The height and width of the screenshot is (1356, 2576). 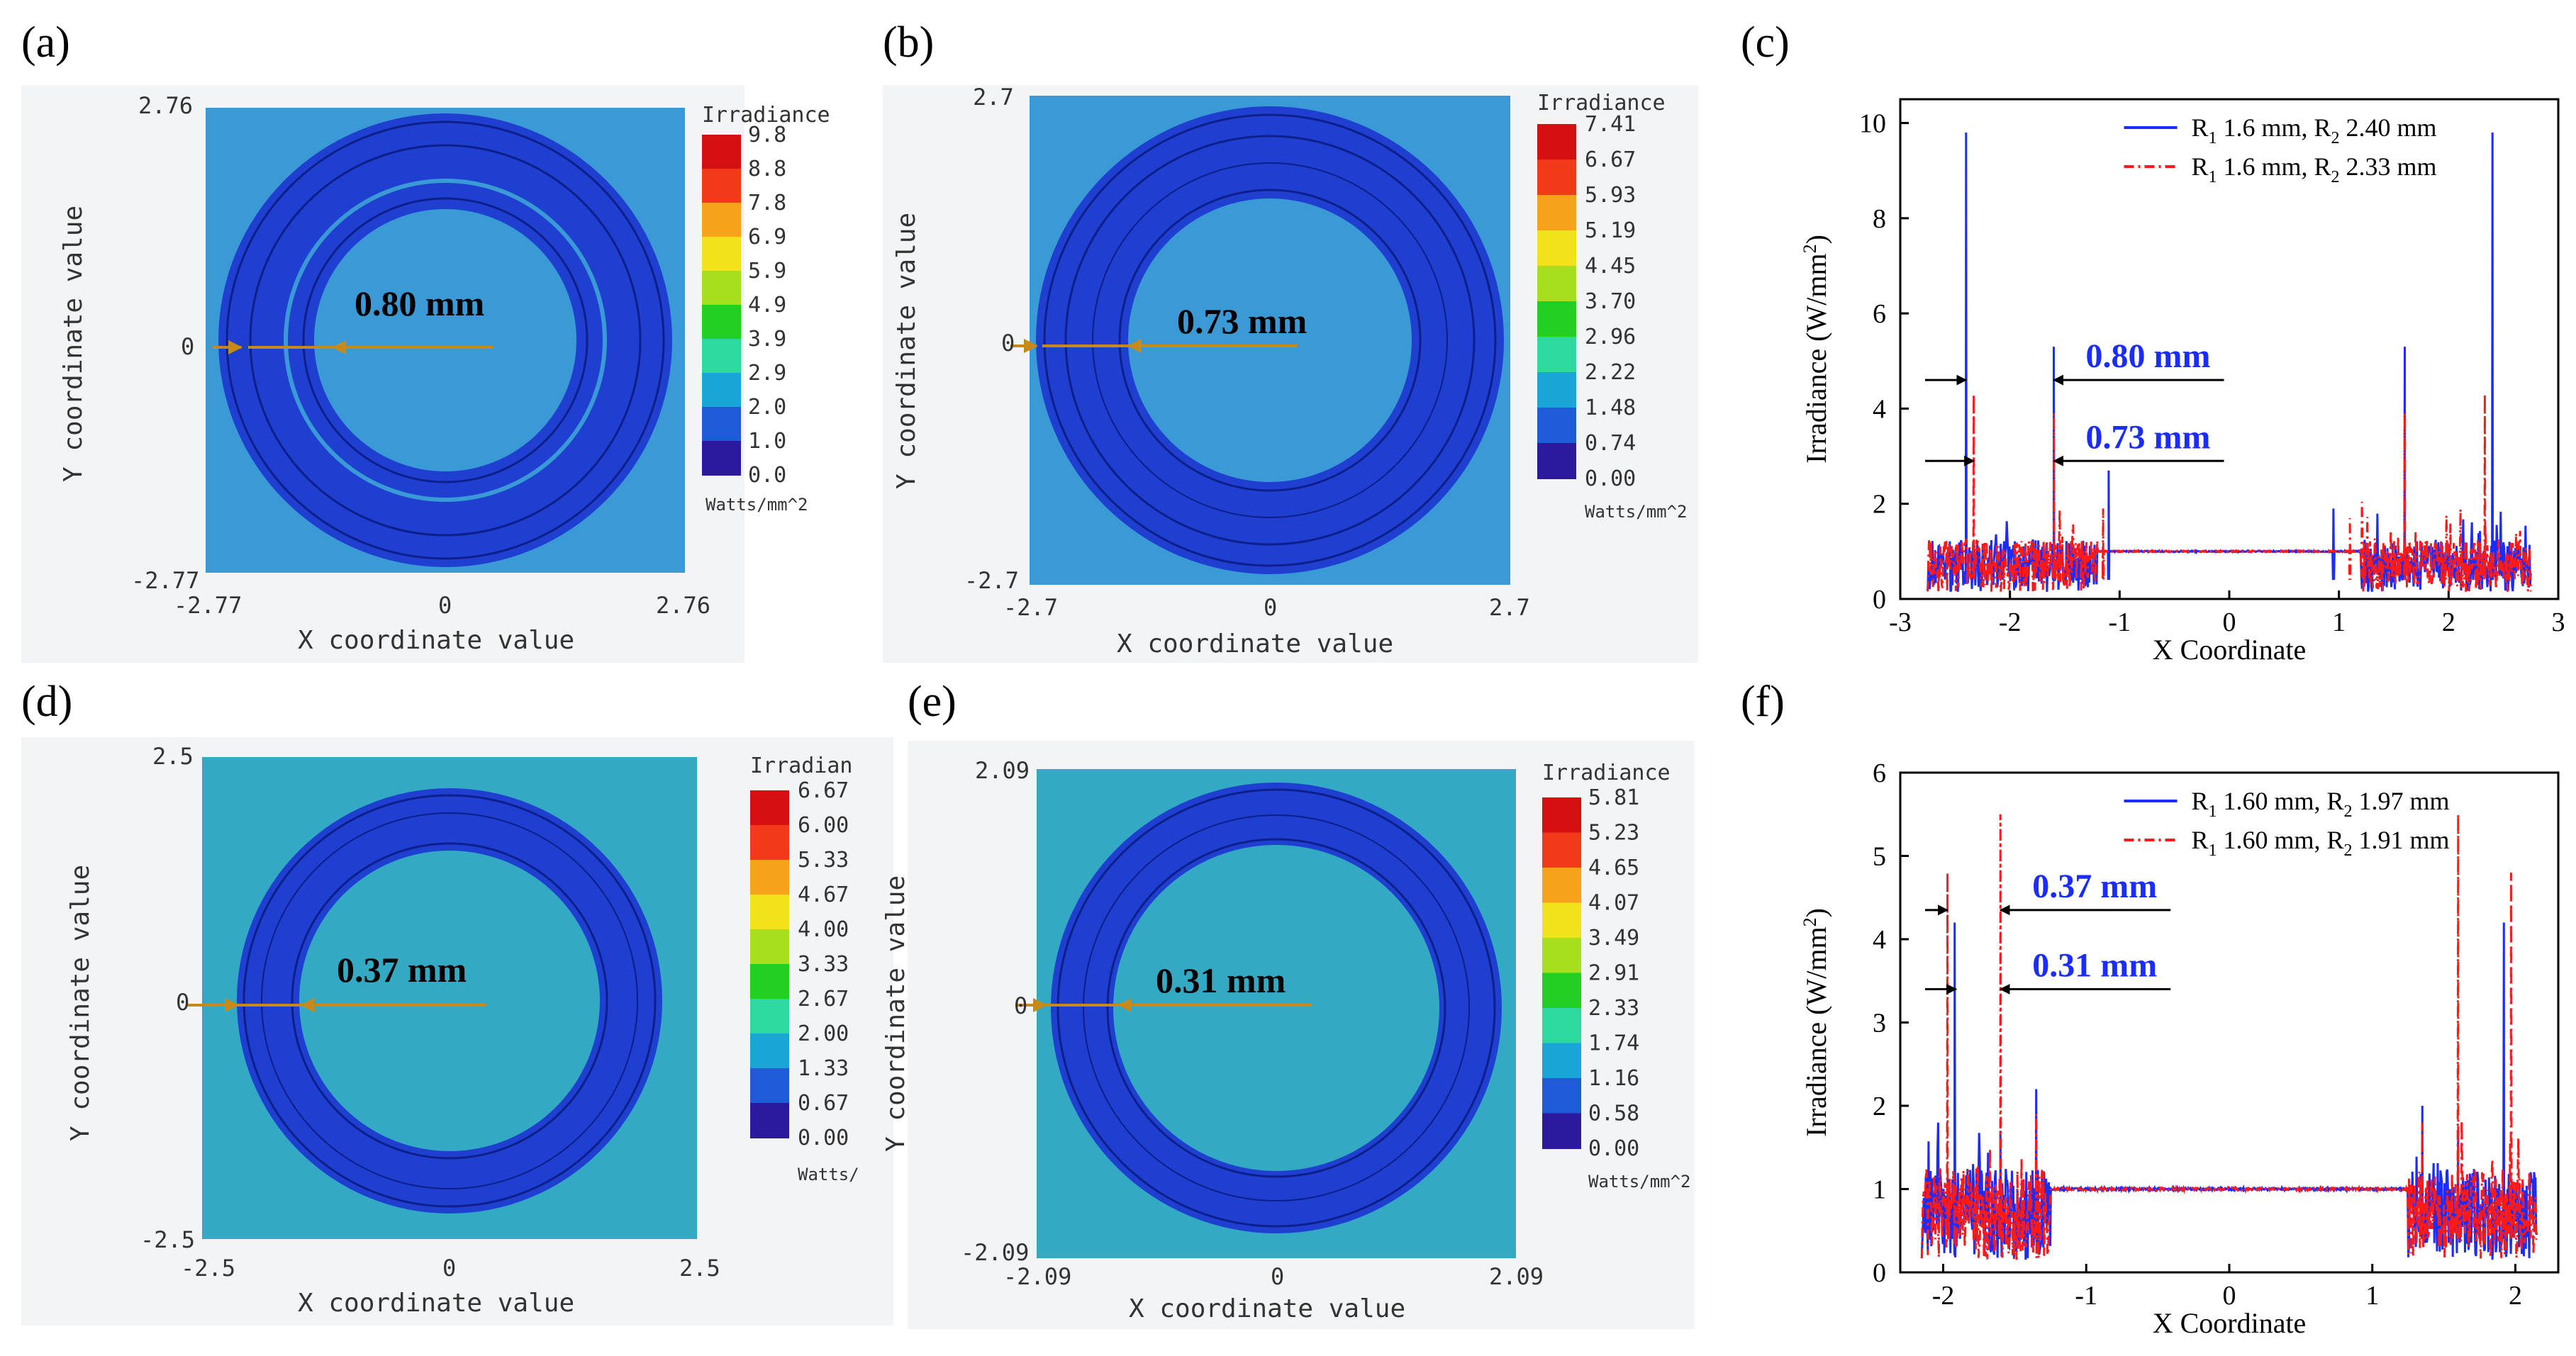 I want to click on colorbar-tick: 2.0, so click(x=767, y=407).